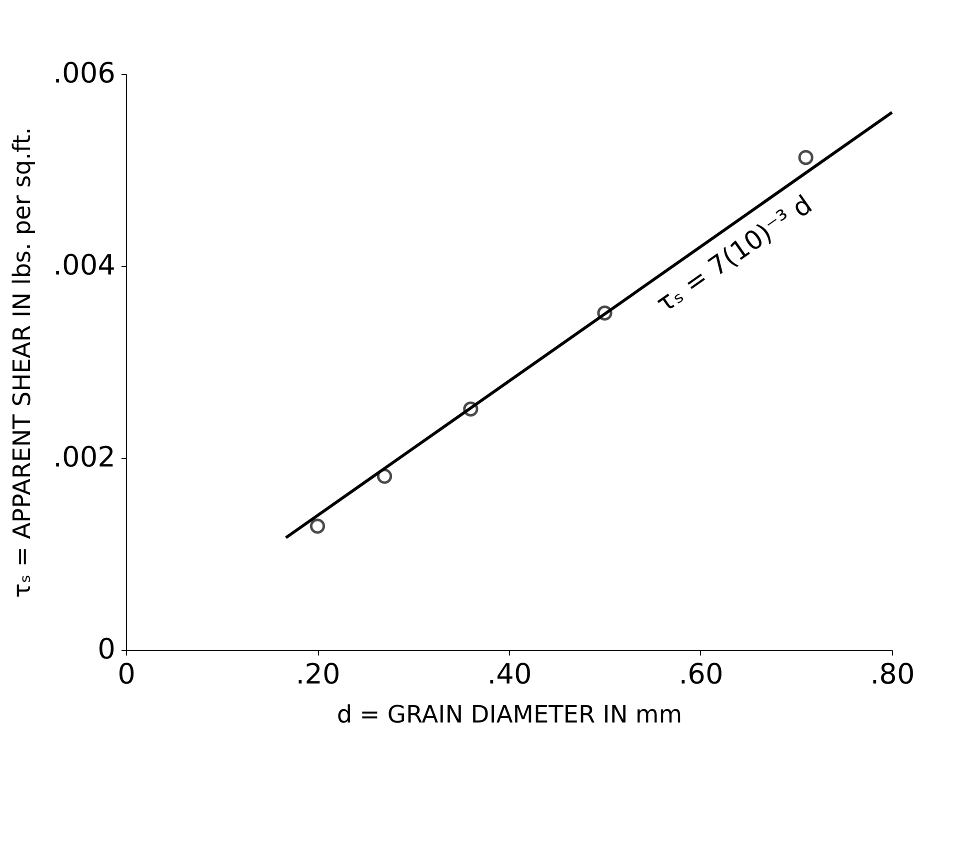 The image size is (974, 843). What do you see at coordinates (84, 73) in the screenshot?
I see `y-tick-label: .006` at bounding box center [84, 73].